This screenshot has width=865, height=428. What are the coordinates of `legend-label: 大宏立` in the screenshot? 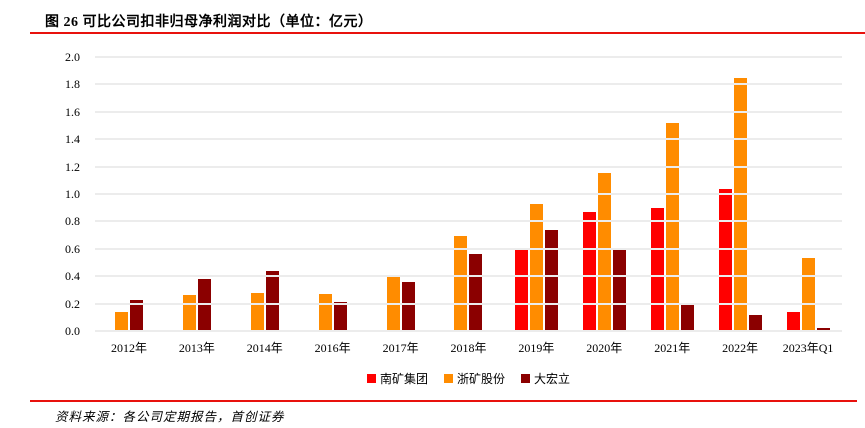 It's located at (552, 379).